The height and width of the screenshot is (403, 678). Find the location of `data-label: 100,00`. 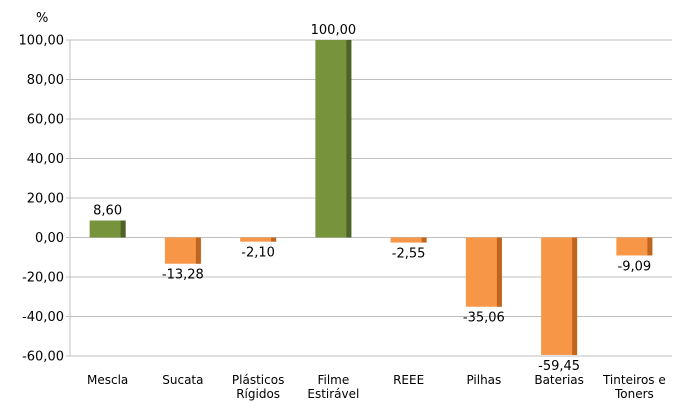

data-label: 100,00 is located at coordinates (334, 30).